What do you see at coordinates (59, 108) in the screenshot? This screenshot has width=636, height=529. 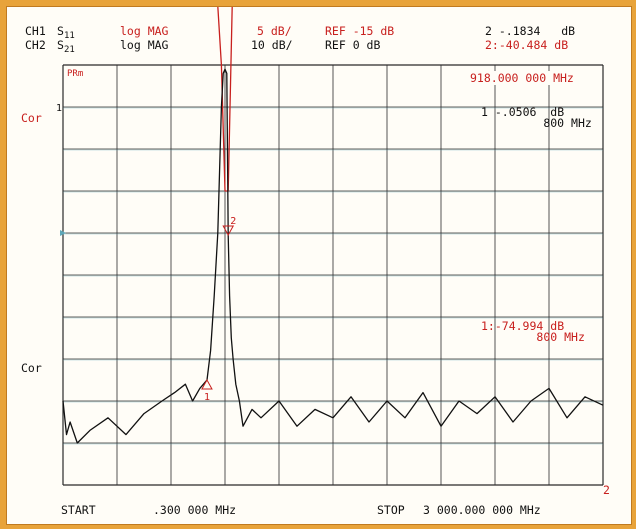 I see `ref-level-ch1: 1` at bounding box center [59, 108].